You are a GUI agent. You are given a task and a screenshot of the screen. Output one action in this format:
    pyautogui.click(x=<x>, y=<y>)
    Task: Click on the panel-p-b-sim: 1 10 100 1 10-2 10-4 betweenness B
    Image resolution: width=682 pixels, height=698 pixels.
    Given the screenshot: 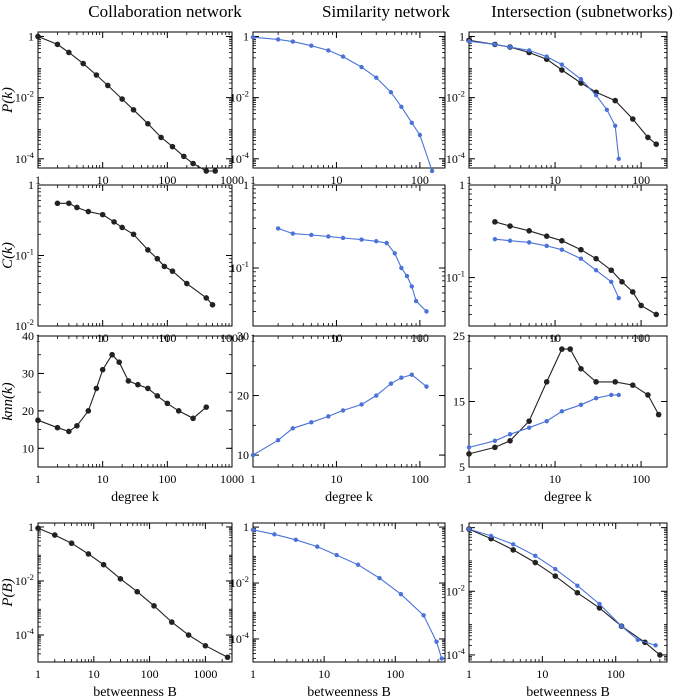 What is the action you would take?
    pyautogui.click(x=338, y=609)
    